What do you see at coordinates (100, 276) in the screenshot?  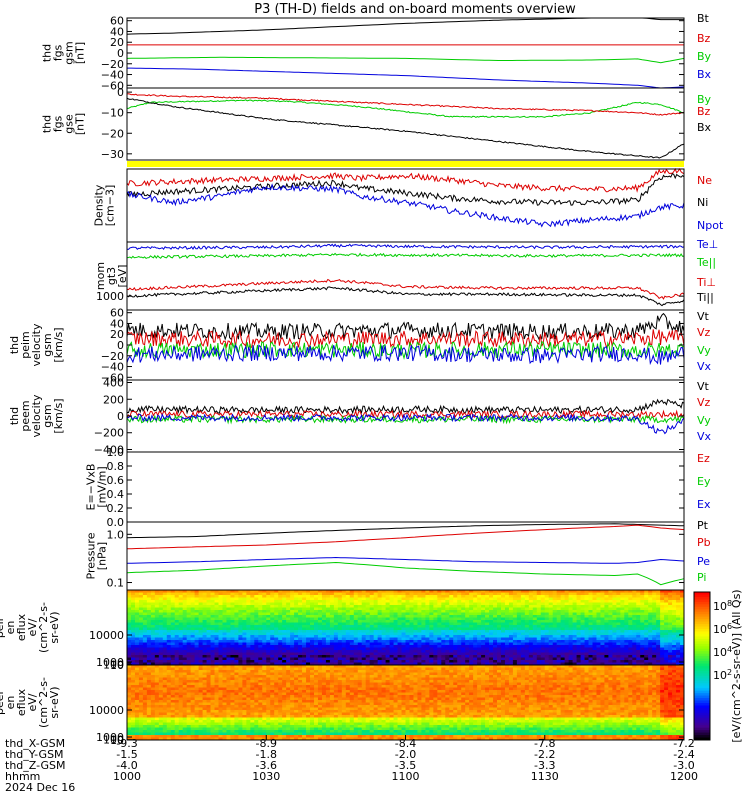 I see `y-axis-label: mom` at bounding box center [100, 276].